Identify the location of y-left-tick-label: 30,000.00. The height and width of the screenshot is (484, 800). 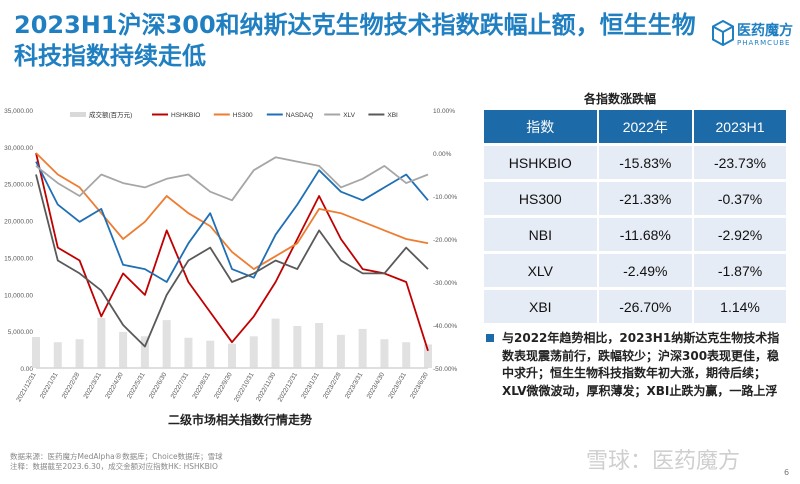
(18, 148).